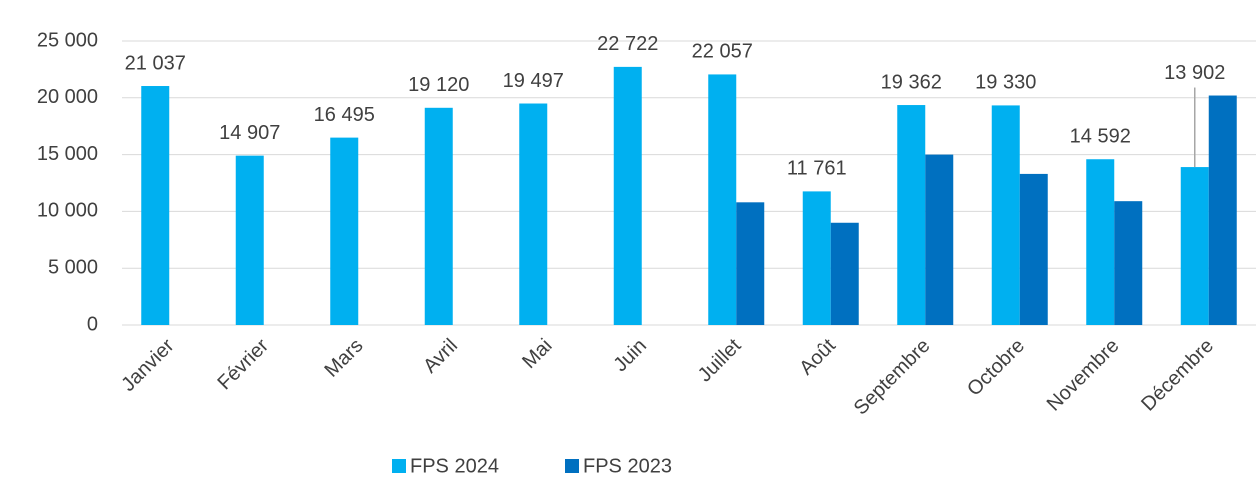 Image resolution: width=1256 pixels, height=480 pixels. Describe the element at coordinates (344, 115) in the screenshot. I see `data-label: 16 495` at that location.